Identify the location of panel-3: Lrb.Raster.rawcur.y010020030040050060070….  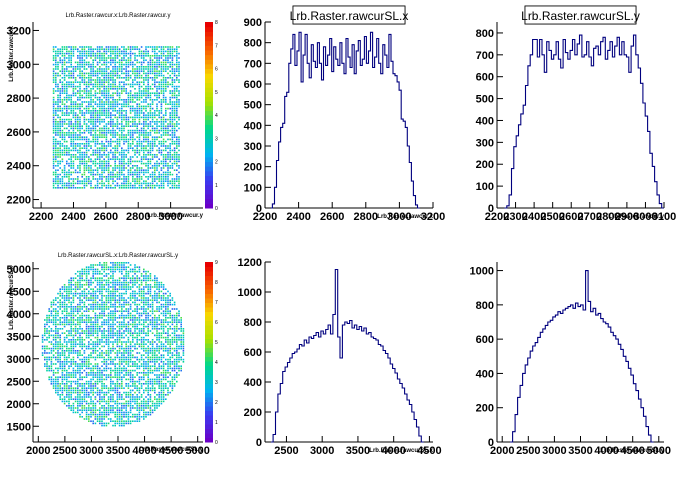
(576, 114).